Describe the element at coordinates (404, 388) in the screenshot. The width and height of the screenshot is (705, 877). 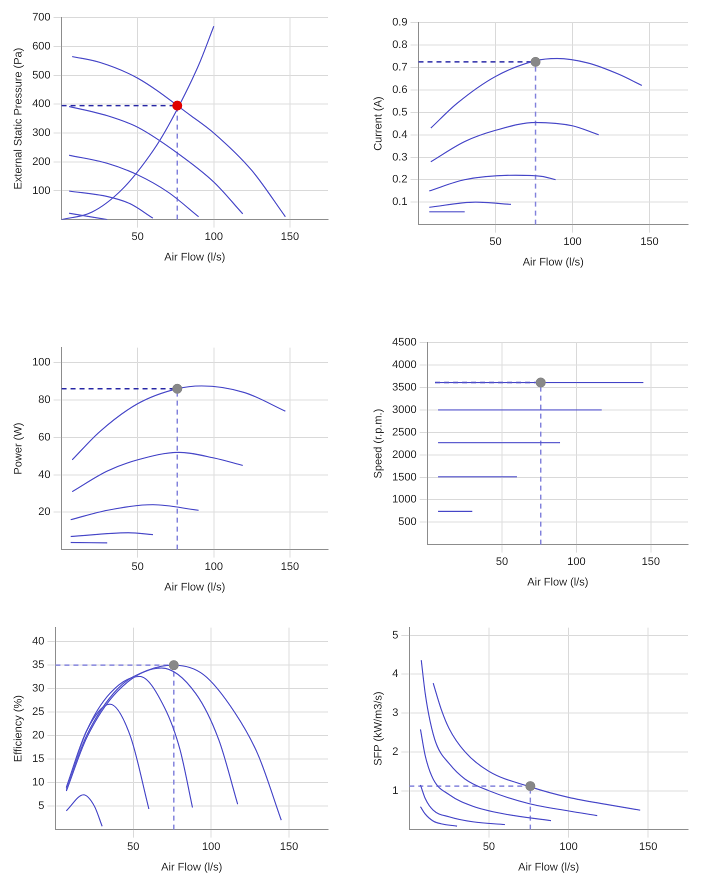
I see `y-tick-label: 3500` at that location.